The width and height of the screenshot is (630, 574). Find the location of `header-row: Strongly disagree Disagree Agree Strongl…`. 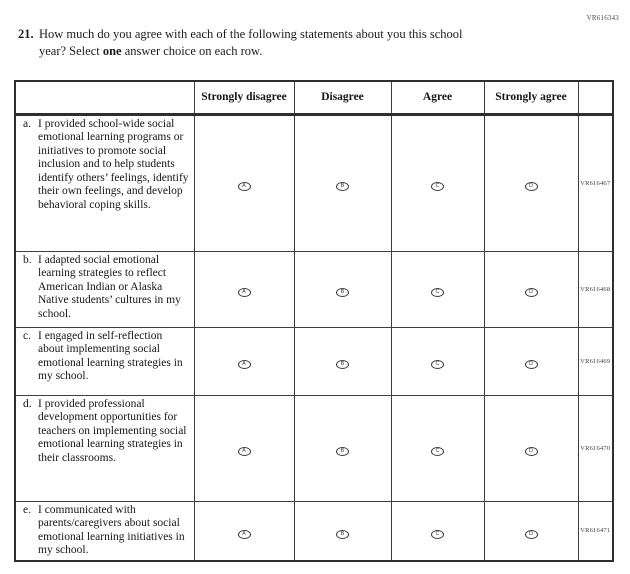

header-row: Strongly disagree Disagree Agree Strongl… is located at coordinates (314, 98).